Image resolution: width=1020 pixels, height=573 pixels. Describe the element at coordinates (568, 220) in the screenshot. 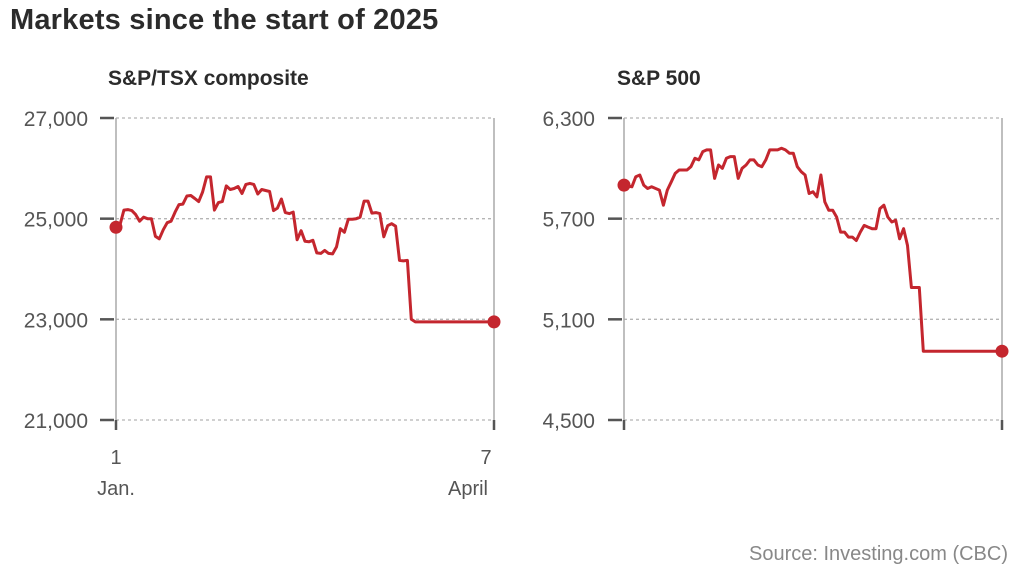

I see `sp500-y-tick-label: 5,700` at that location.